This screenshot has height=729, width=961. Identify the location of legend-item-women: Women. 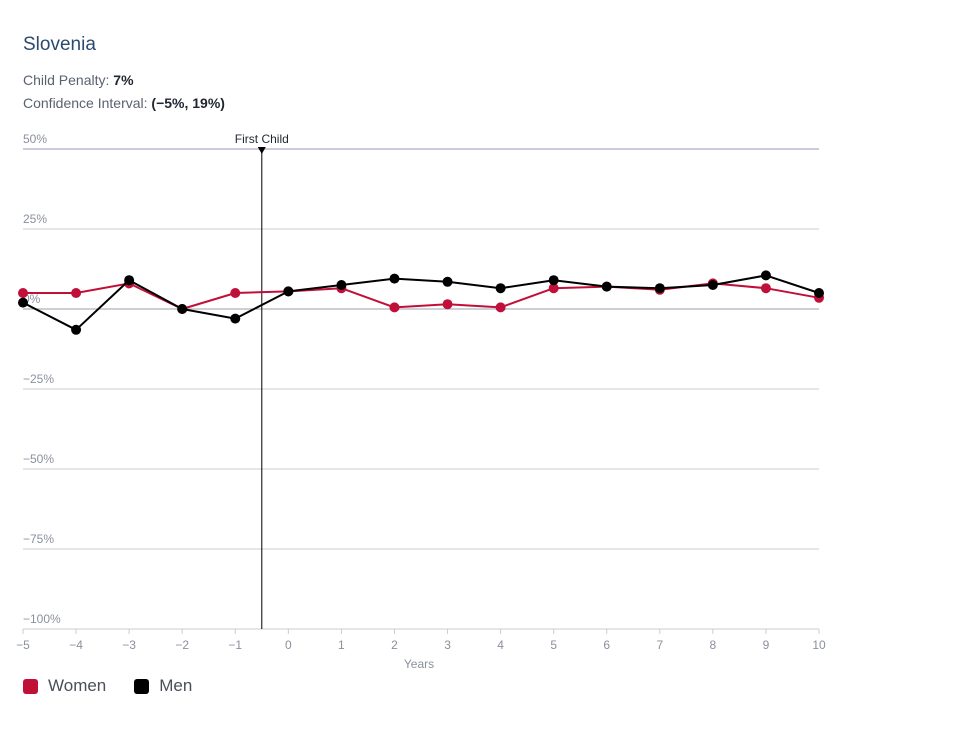
(64, 686).